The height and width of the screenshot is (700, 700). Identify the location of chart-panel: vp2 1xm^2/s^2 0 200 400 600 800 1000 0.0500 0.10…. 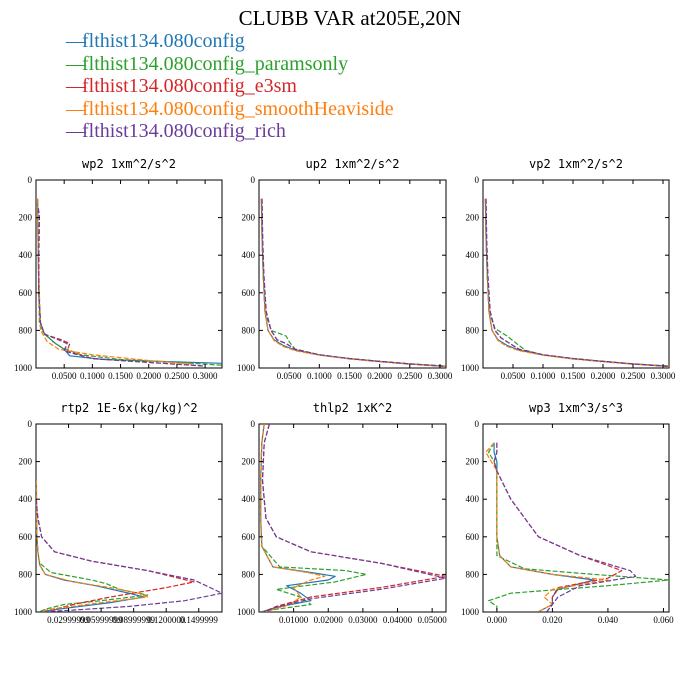
(568, 269).